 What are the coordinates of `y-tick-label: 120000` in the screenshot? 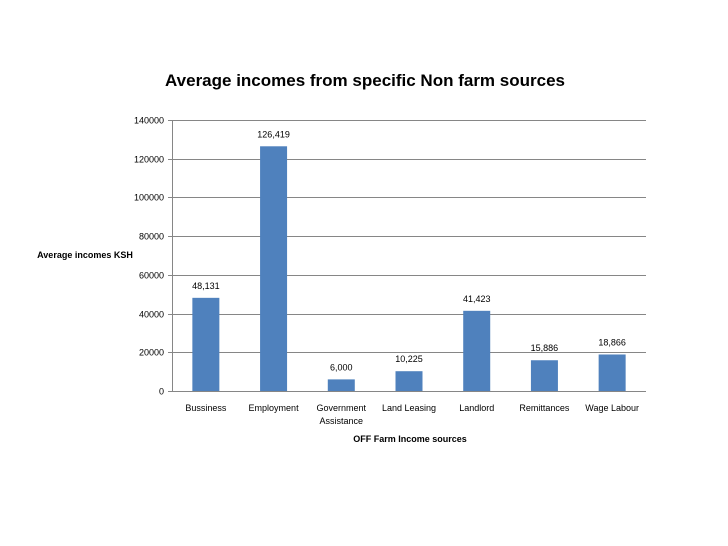 It's located at (149, 160).